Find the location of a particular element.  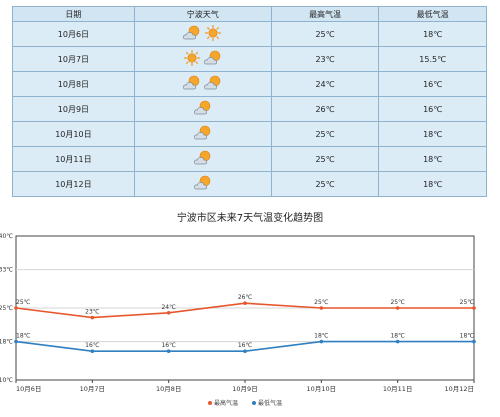

table-row: 10月11日 25℃ 18℃ is located at coordinates (249, 159).